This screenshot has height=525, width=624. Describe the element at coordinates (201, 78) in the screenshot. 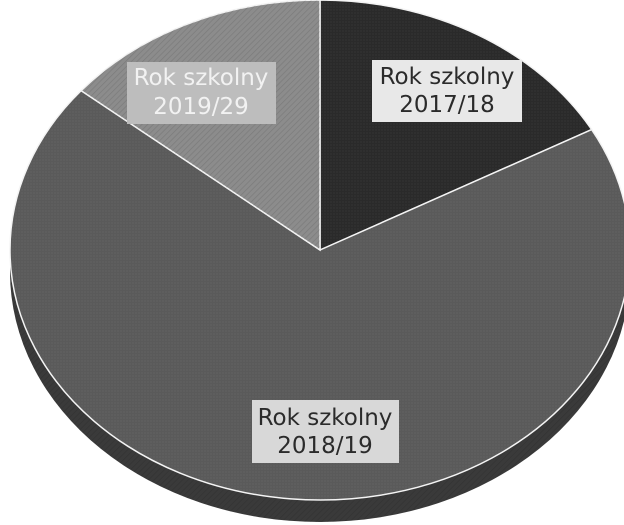

I see `label-2019-line1: Rok szkolny` at that location.